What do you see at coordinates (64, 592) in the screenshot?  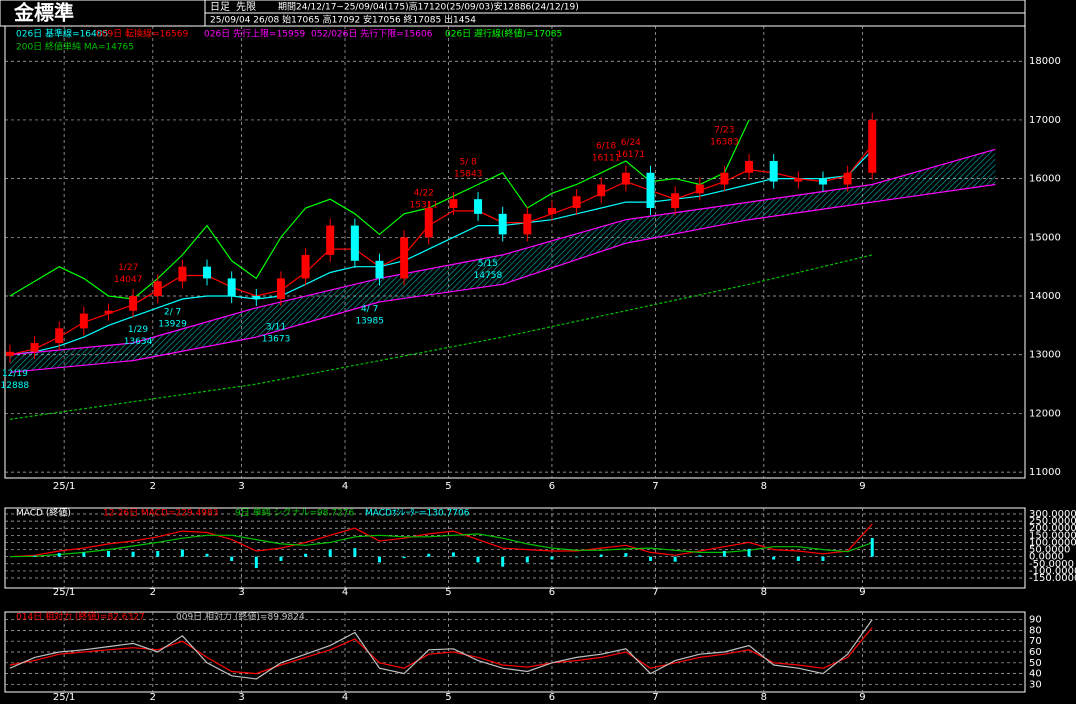 I see `x-tick-label: 25/1` at bounding box center [64, 592].